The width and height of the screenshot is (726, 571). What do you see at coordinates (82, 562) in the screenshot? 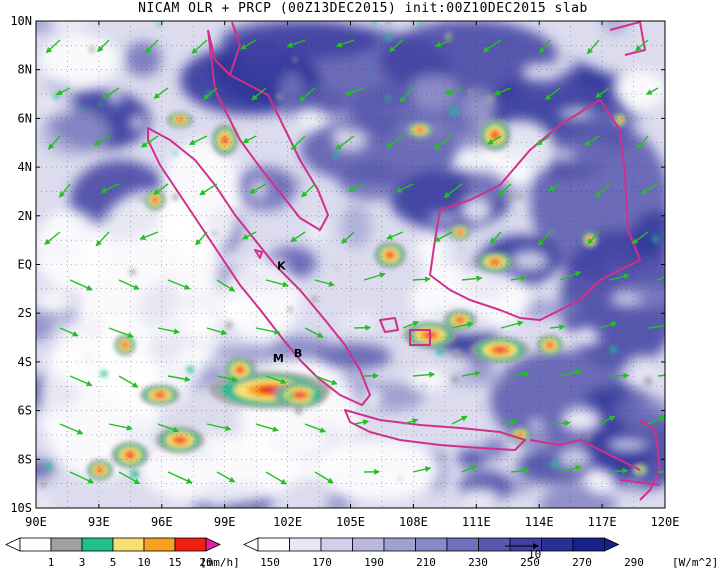
I see `precip-colorbar-label: 3` at bounding box center [82, 562].